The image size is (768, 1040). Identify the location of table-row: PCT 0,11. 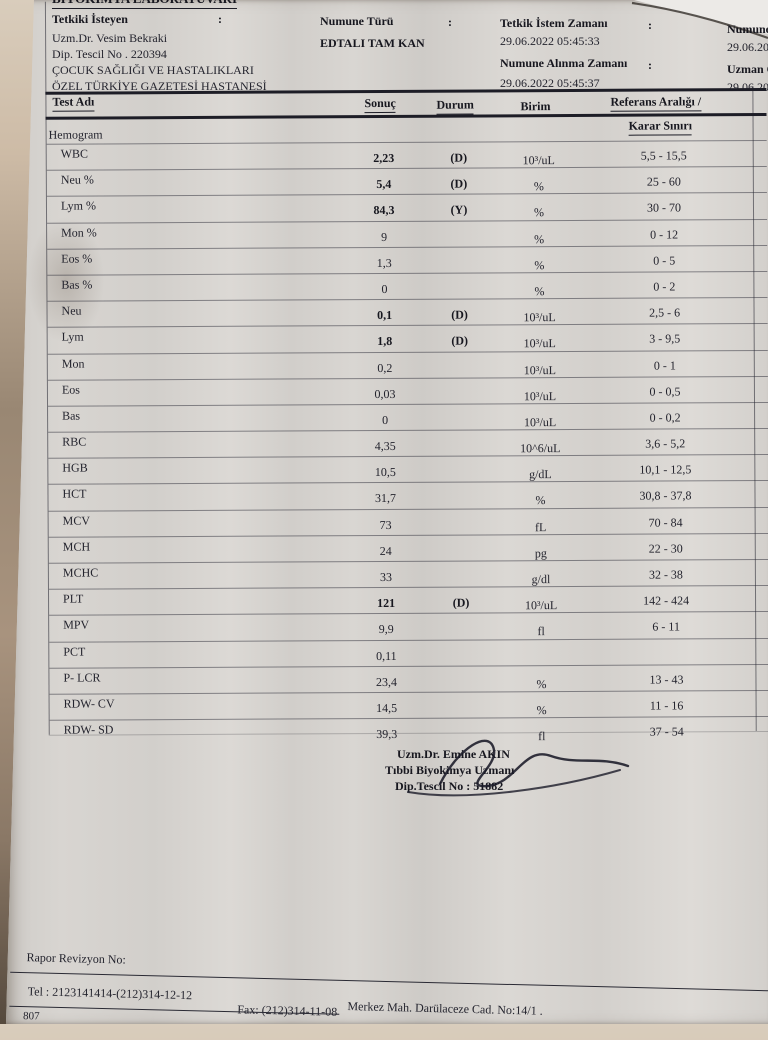
(408, 653).